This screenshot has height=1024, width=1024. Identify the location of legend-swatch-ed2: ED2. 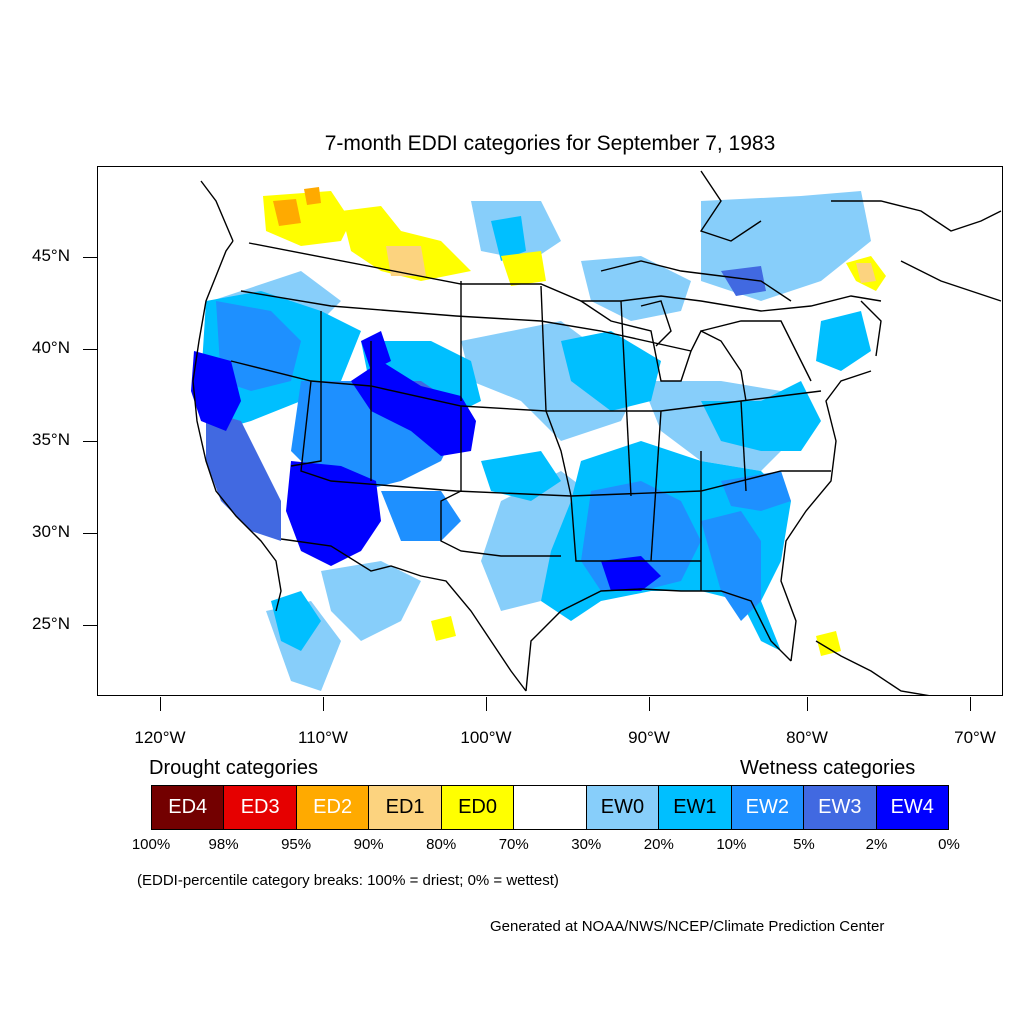
(333, 807).